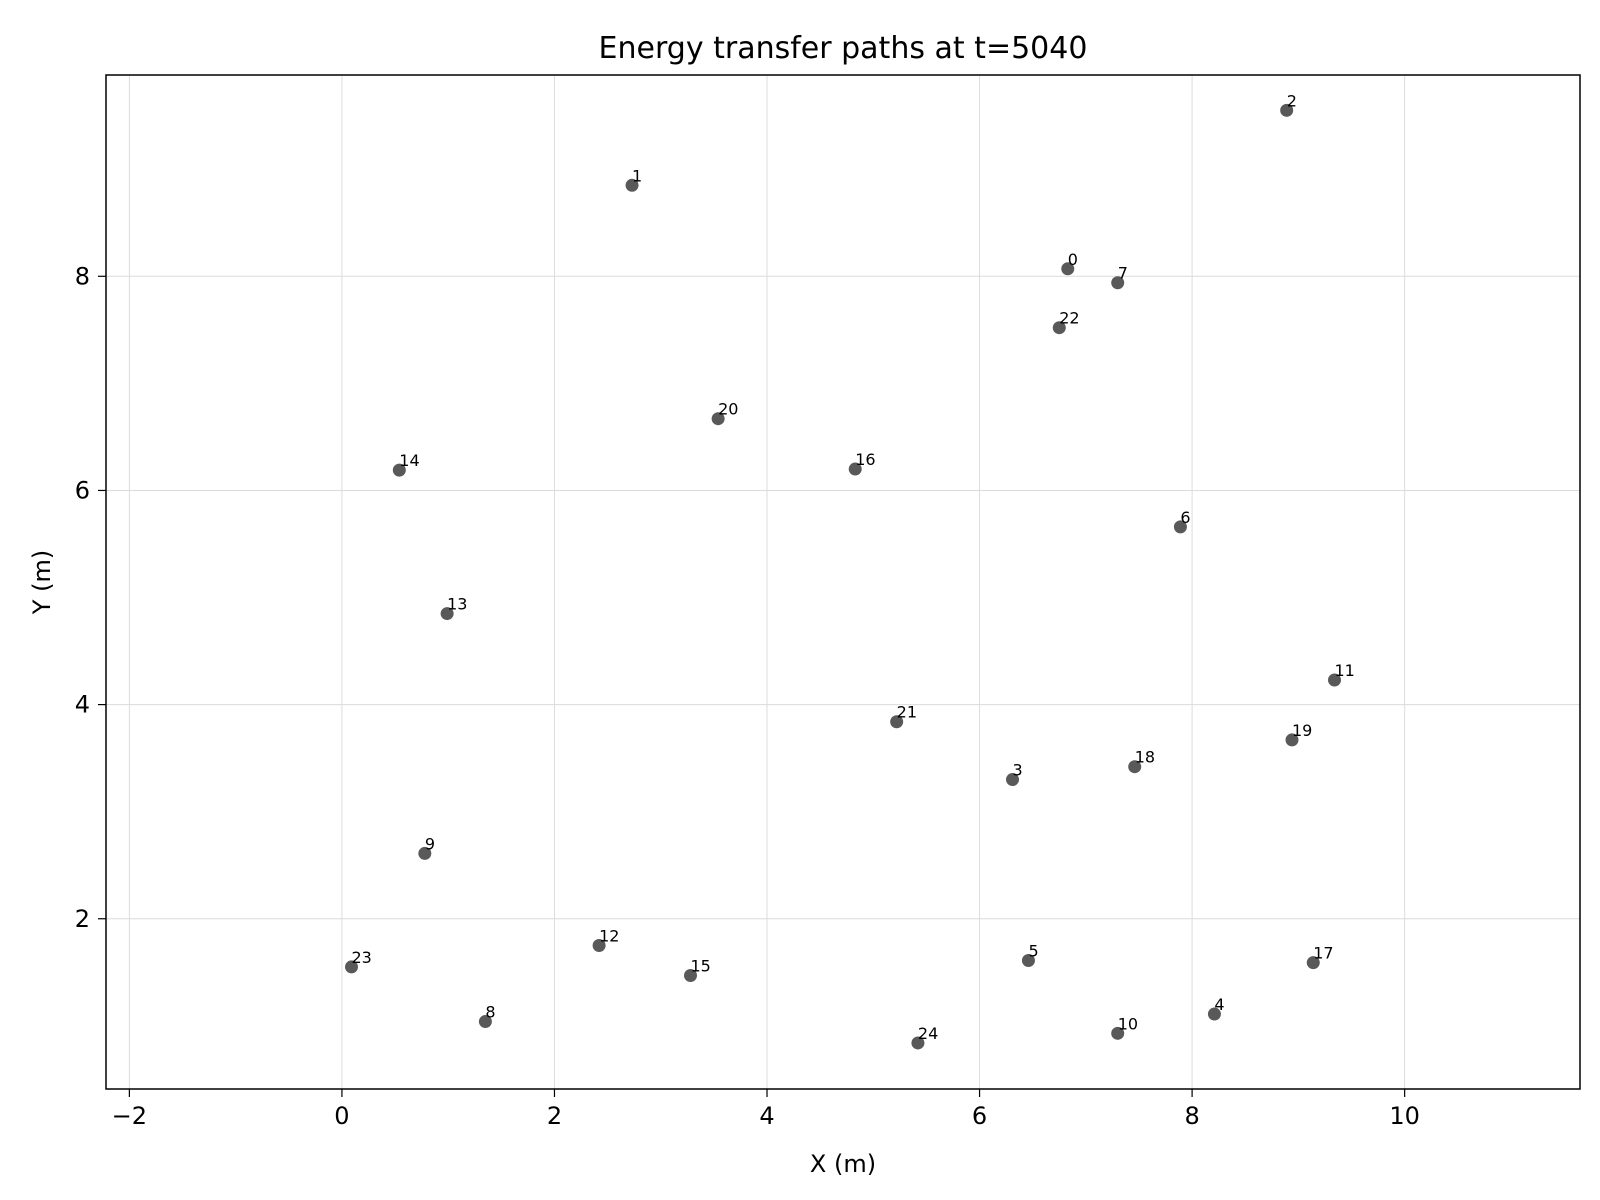  What do you see at coordinates (361, 957) in the screenshot?
I see `data-point-label: 23` at bounding box center [361, 957].